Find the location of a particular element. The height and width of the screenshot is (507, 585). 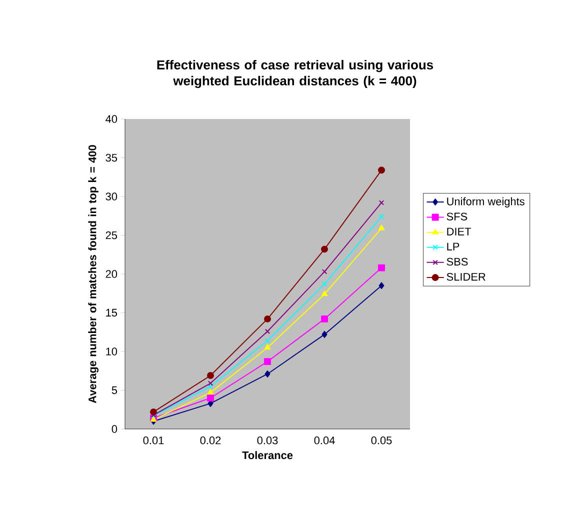

legend-label: DIET is located at coordinates (459, 232).